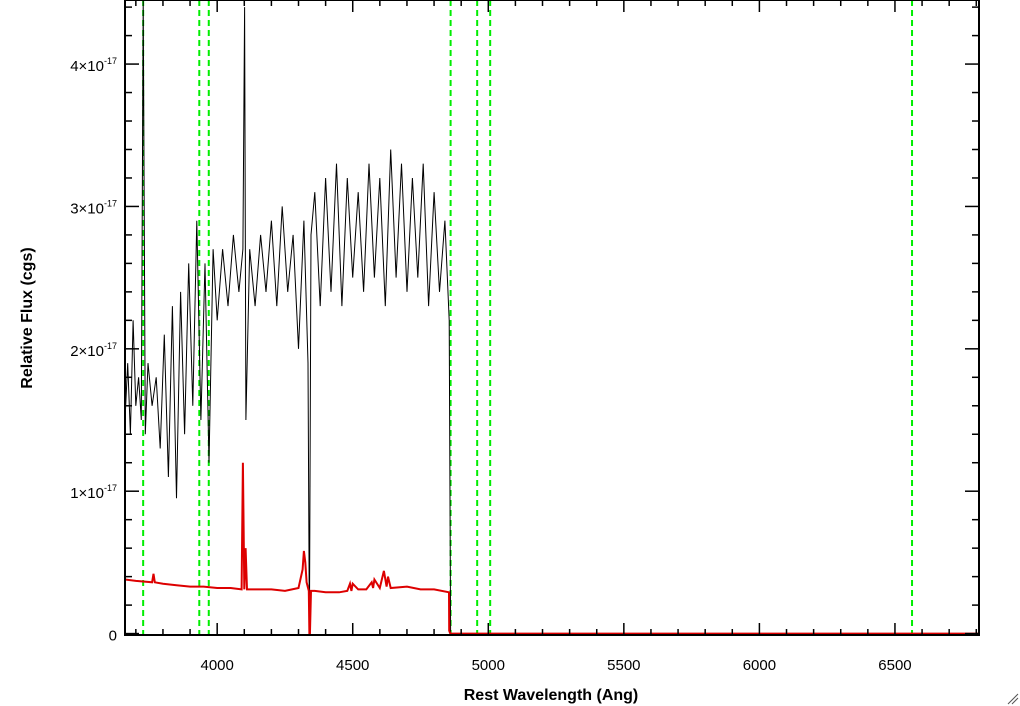  What do you see at coordinates (27, 317) in the screenshot?
I see `y-axis-label: Relative Flux (cgs)` at bounding box center [27, 317].